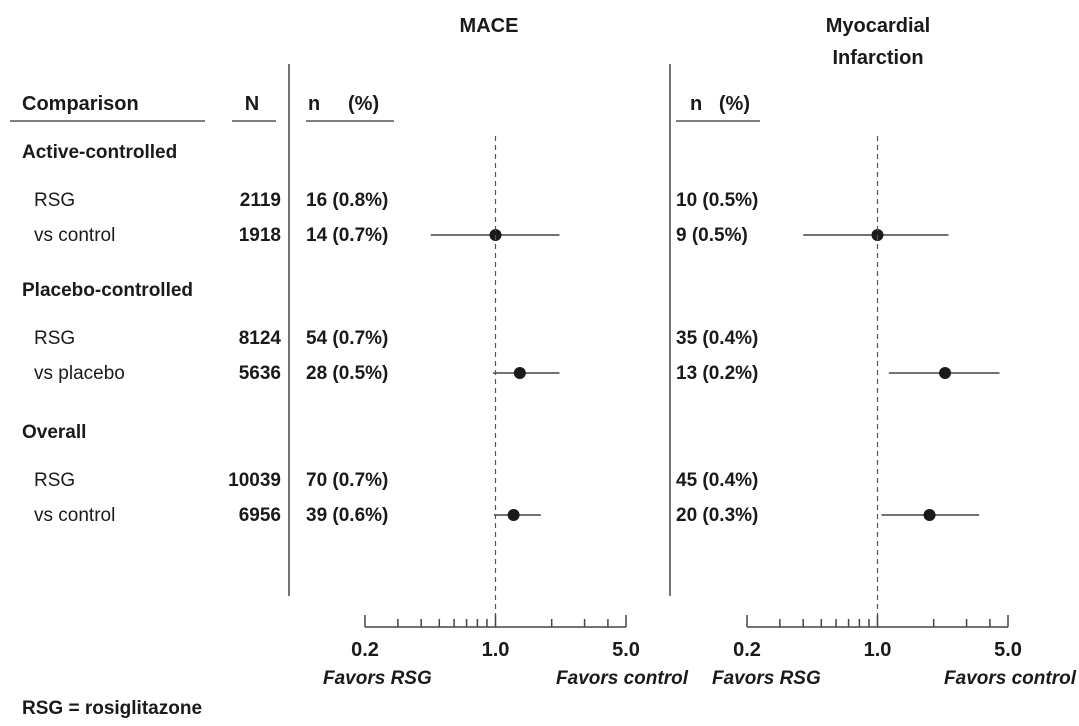 The height and width of the screenshot is (726, 1079). Describe the element at coordinates (347, 200) in the screenshot. I see `mace-events: 16 (0.8%)` at that location.